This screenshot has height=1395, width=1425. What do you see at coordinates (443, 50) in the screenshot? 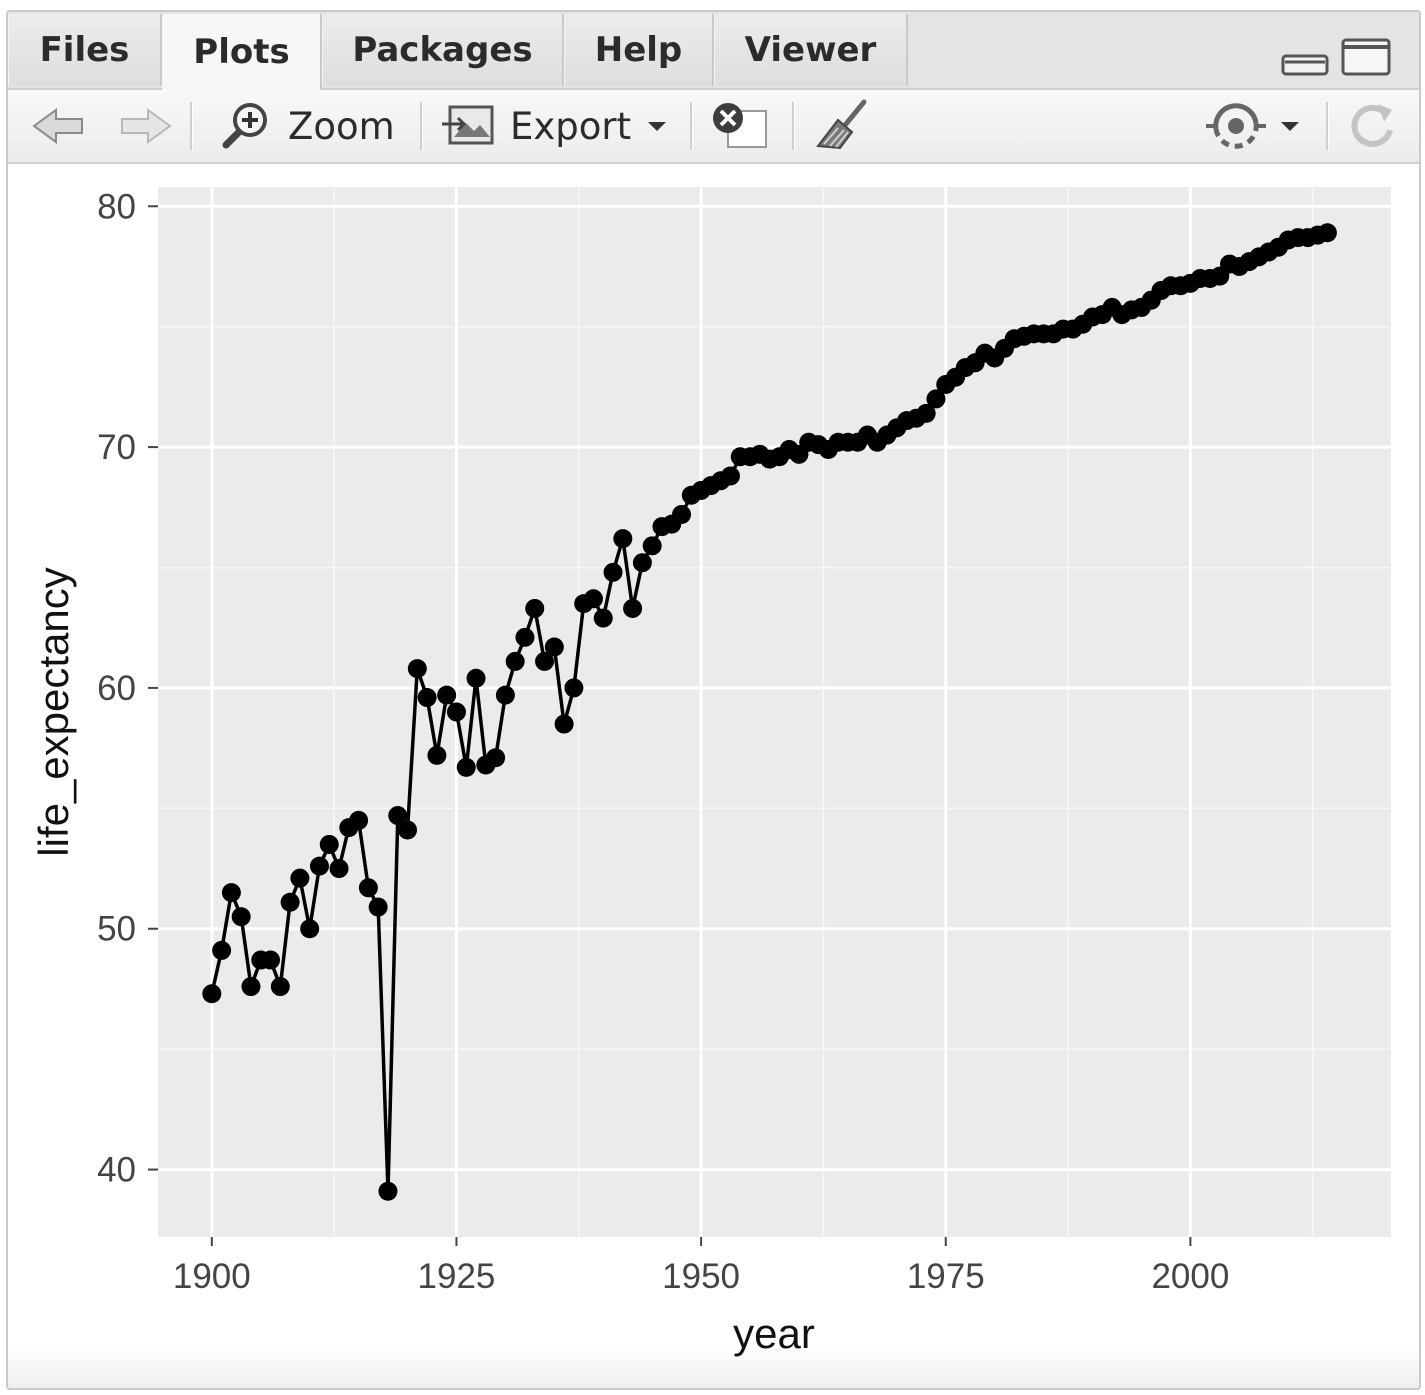
I see `tab-packages: Packages` at bounding box center [443, 50].